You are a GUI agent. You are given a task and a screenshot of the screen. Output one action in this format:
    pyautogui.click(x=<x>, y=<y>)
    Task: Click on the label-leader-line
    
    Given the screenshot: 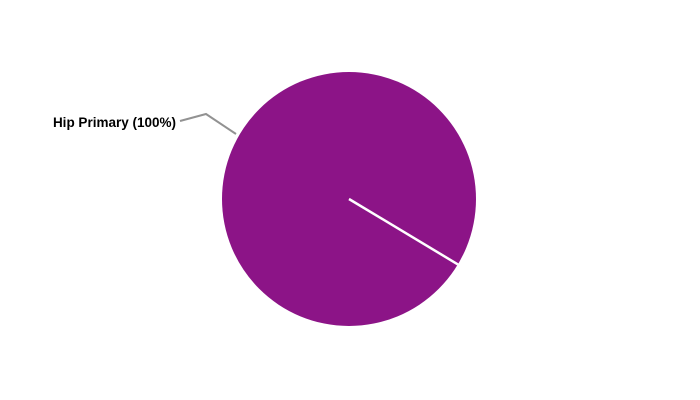 What is the action you would take?
    pyautogui.click(x=208, y=123)
    